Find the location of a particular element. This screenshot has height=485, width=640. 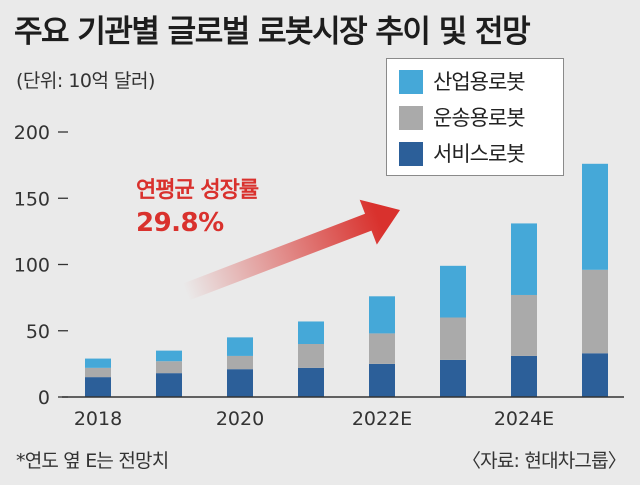

x-tick-label: 2024E is located at coordinates (524, 419).